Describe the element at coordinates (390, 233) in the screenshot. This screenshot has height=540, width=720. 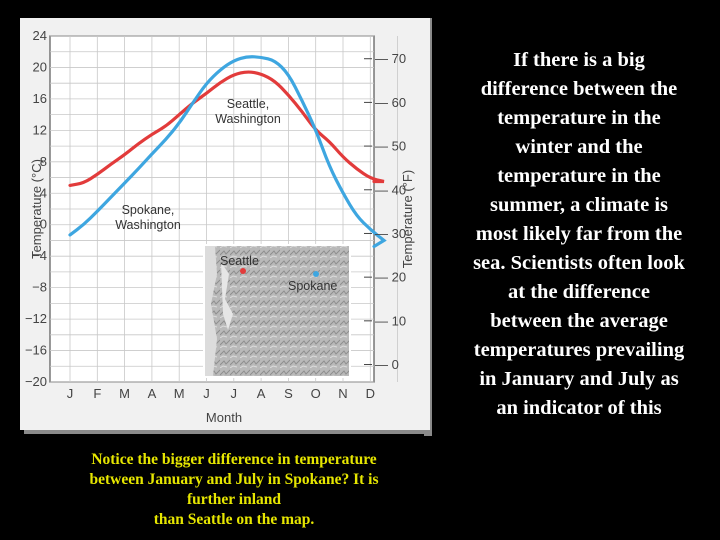
I see `right-tick-label: — 30` at that location.